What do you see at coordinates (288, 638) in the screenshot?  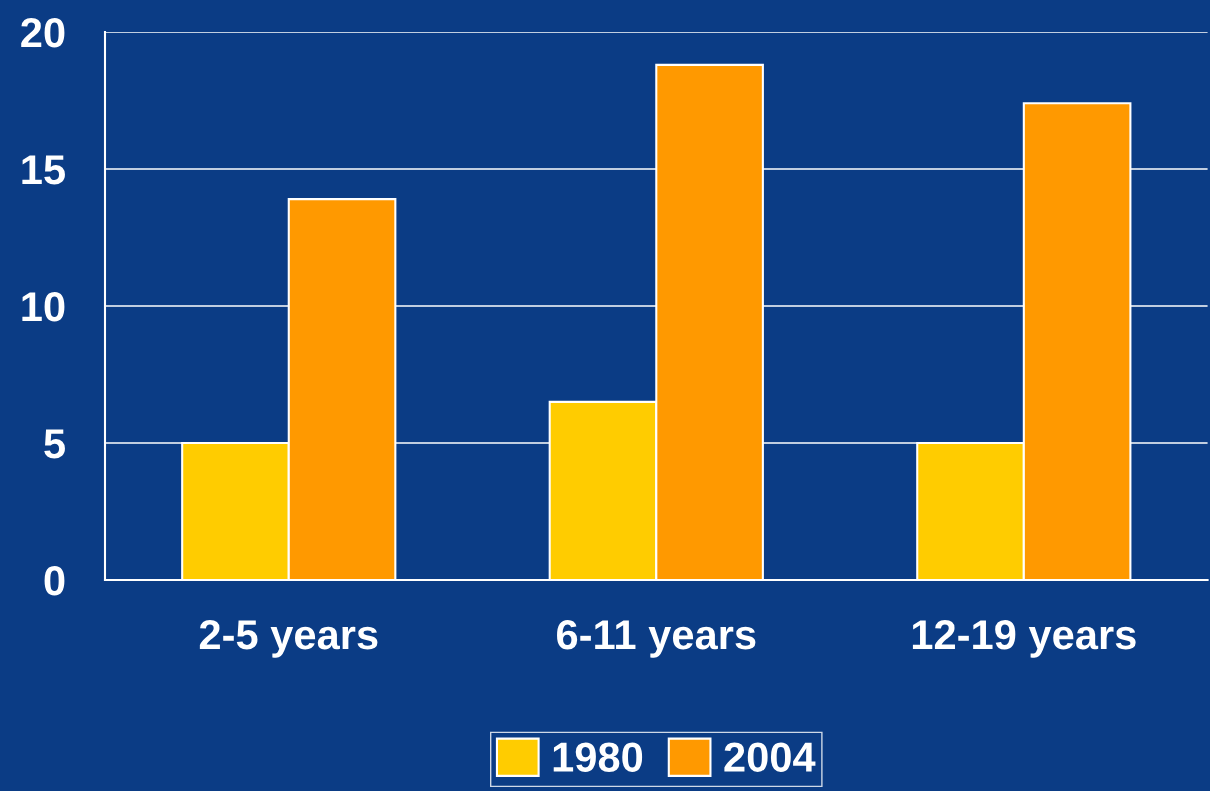 I see `x-tick-label: 2-5 years` at bounding box center [288, 638].